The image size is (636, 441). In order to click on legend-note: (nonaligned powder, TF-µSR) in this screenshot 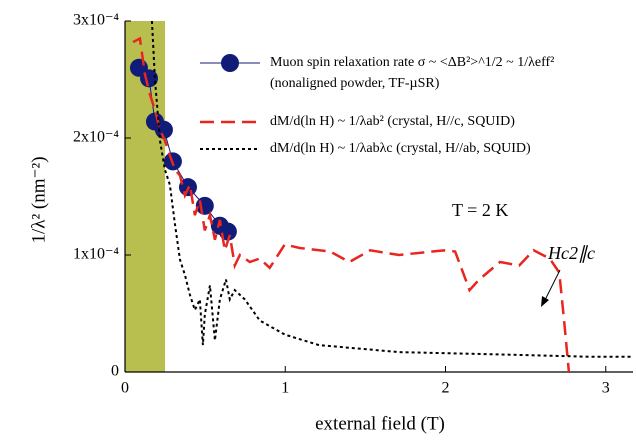, I will do `click(355, 83)`.